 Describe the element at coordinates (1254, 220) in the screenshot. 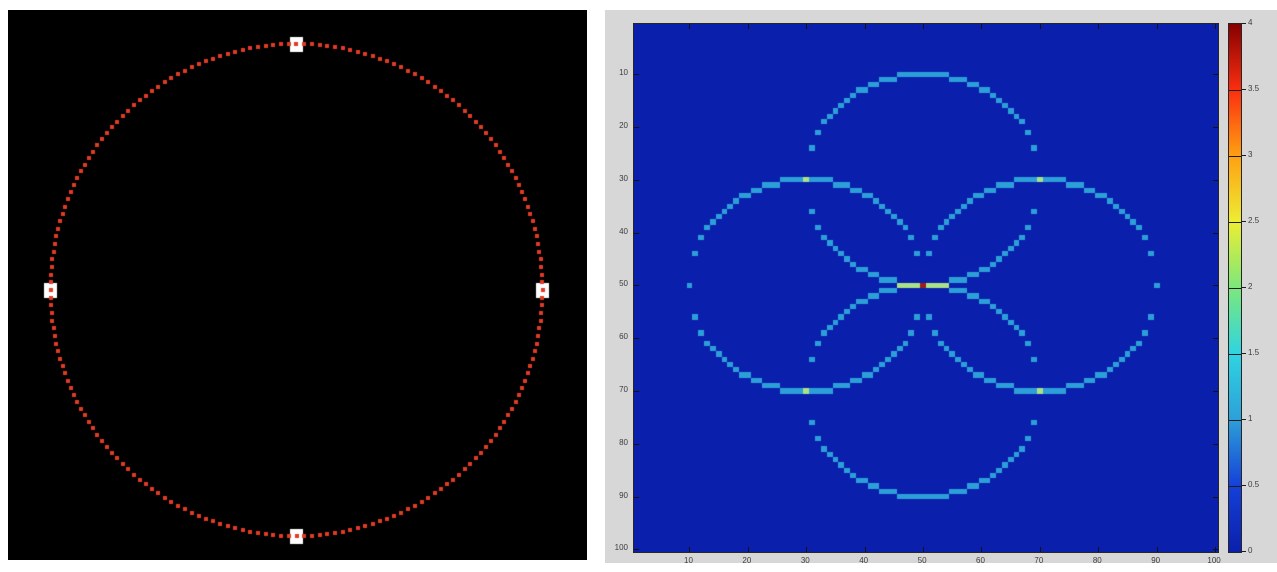

I see `colorbar-tick-label: 2.5` at that location.